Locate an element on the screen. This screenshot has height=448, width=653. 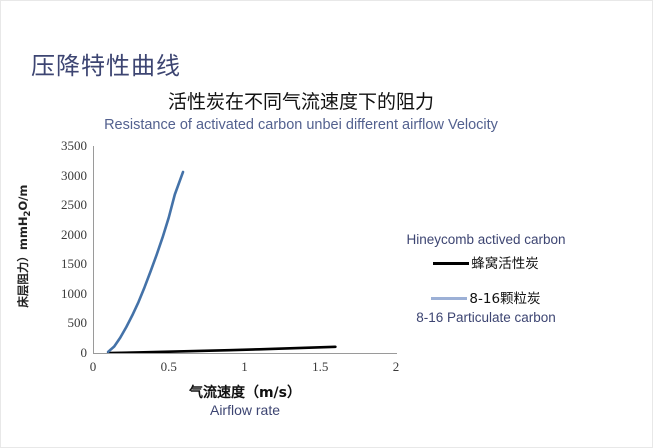
y-axis-title-tail: O/m is located at coordinates (22, 197).